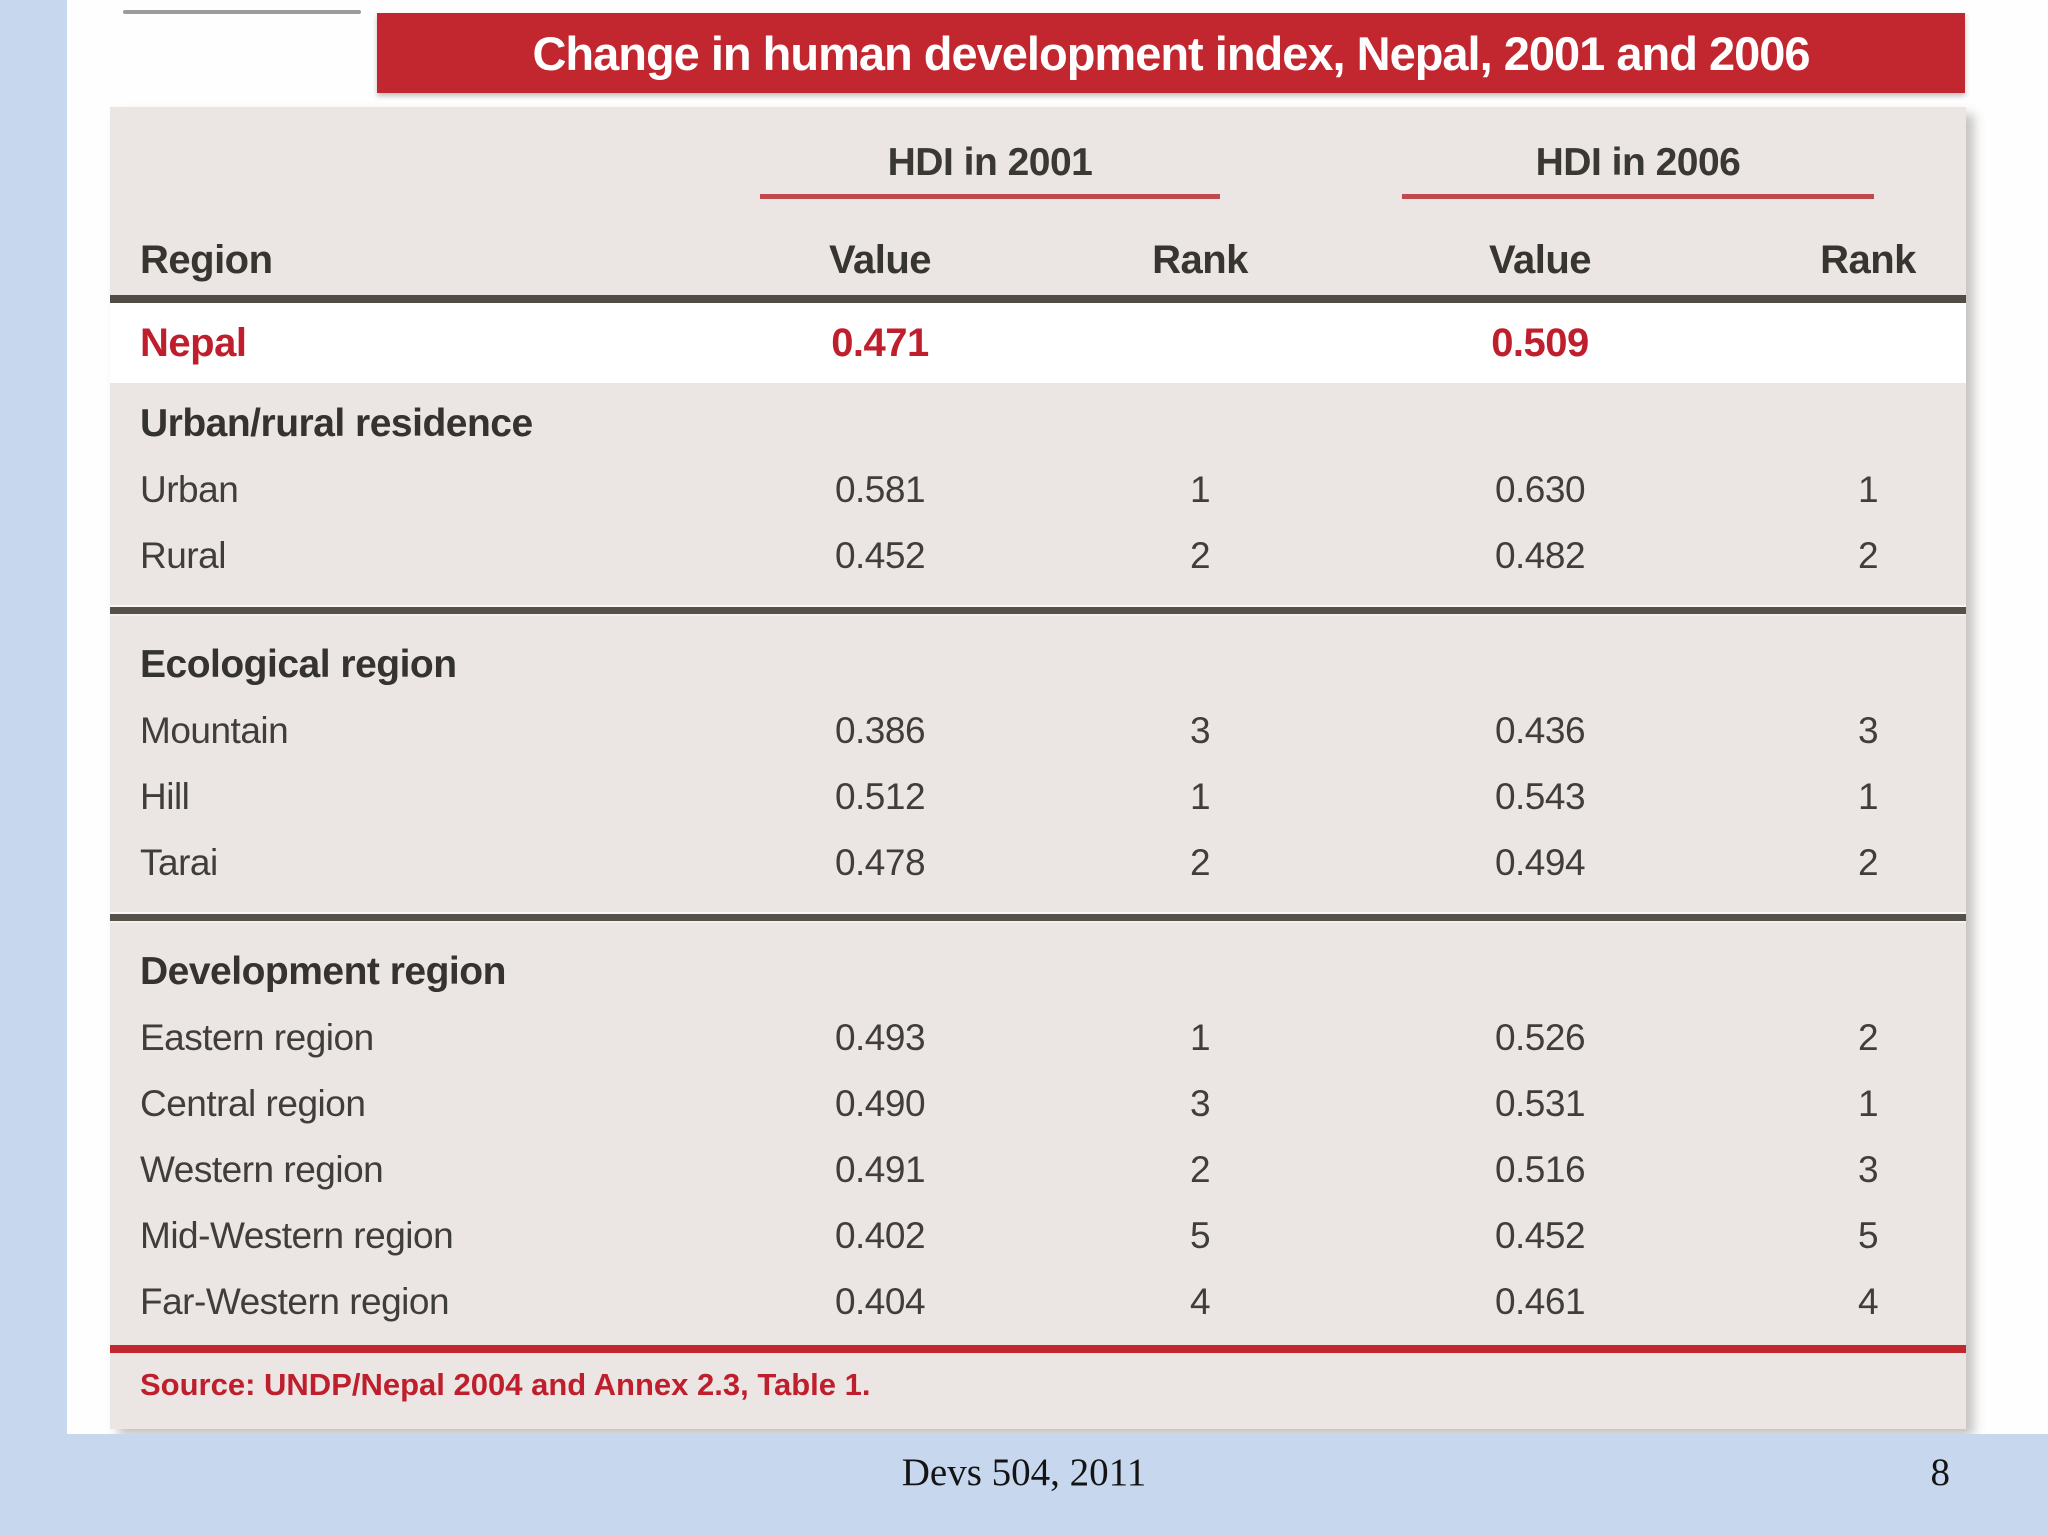 The image size is (2048, 1536). Describe the element at coordinates (880, 1235) in the screenshot. I see `value-2001-cell: 0.402` at that location.